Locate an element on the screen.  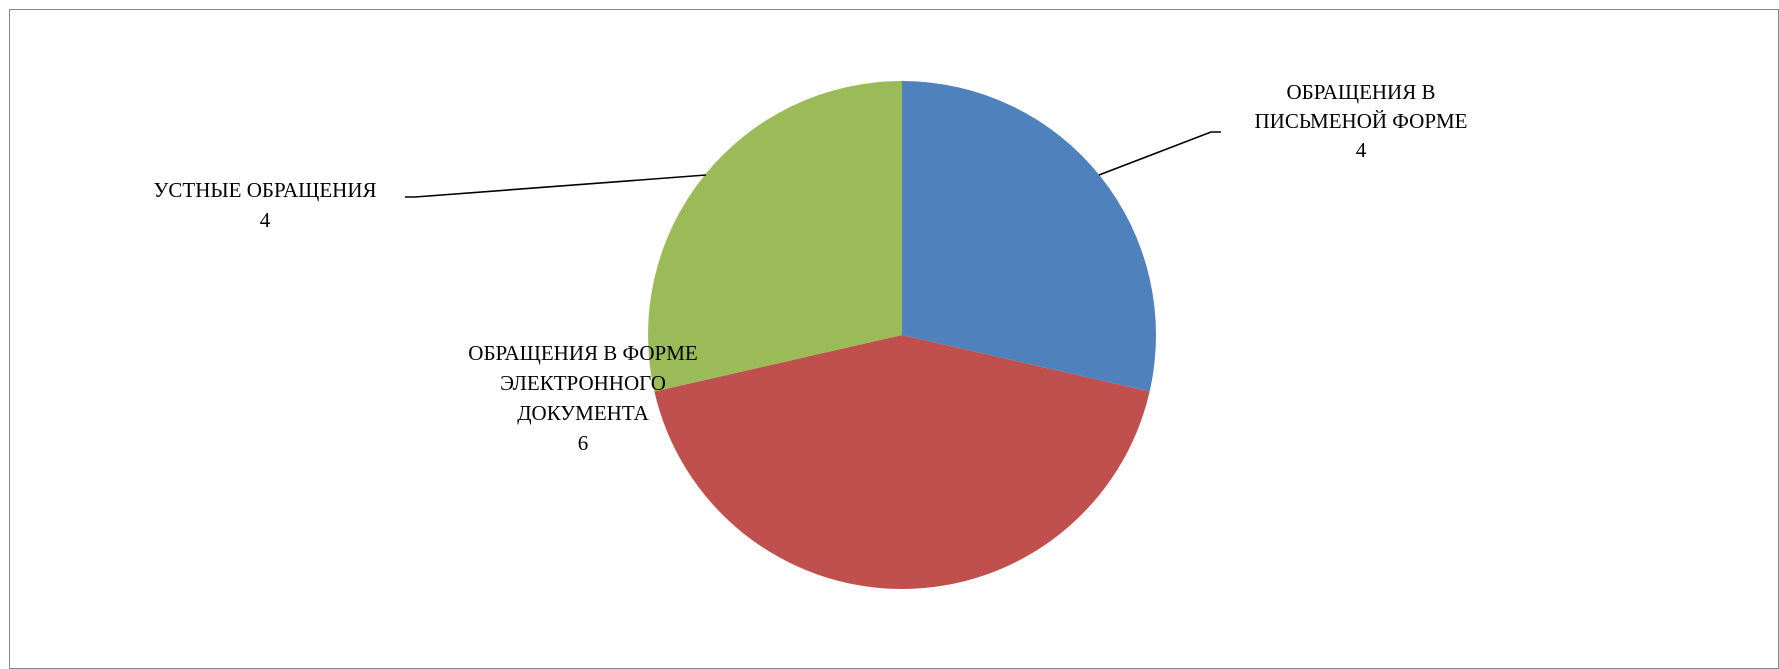
data-label-category-1: ОБРАЩЕНИЯ В is located at coordinates (1361, 92).